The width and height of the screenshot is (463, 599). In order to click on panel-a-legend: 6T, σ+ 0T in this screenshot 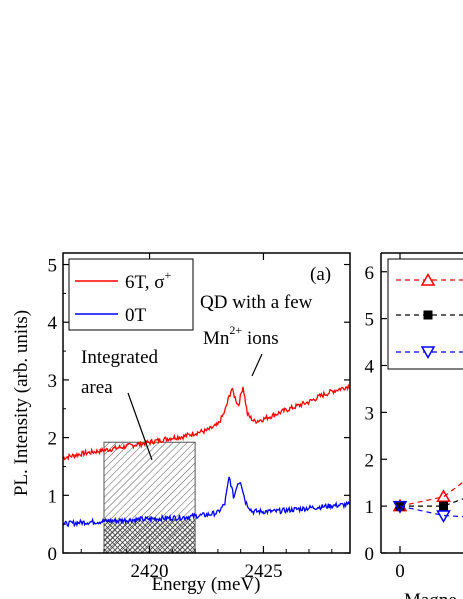, I will do `click(131, 294)`.